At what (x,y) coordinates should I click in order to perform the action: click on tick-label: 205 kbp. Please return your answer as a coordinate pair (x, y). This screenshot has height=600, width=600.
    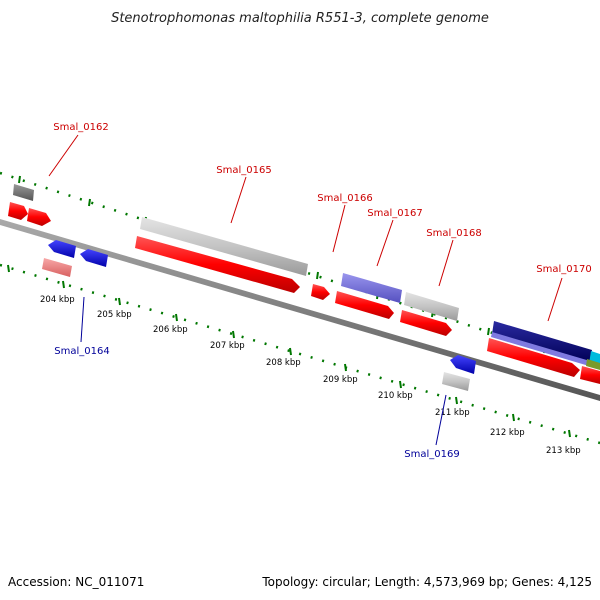
    Looking at the image, I should click on (114, 315).